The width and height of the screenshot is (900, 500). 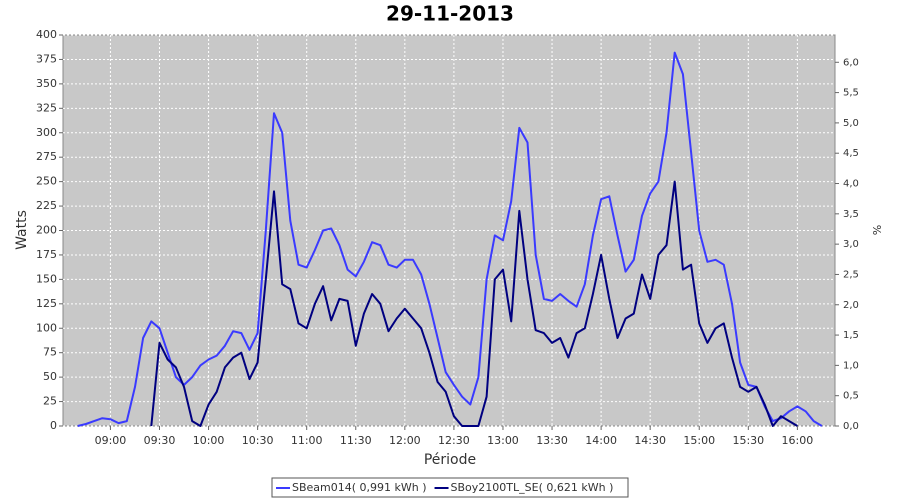 What do you see at coordinates (650, 440) in the screenshot?
I see `x-tick-label: 14:30` at bounding box center [650, 440].